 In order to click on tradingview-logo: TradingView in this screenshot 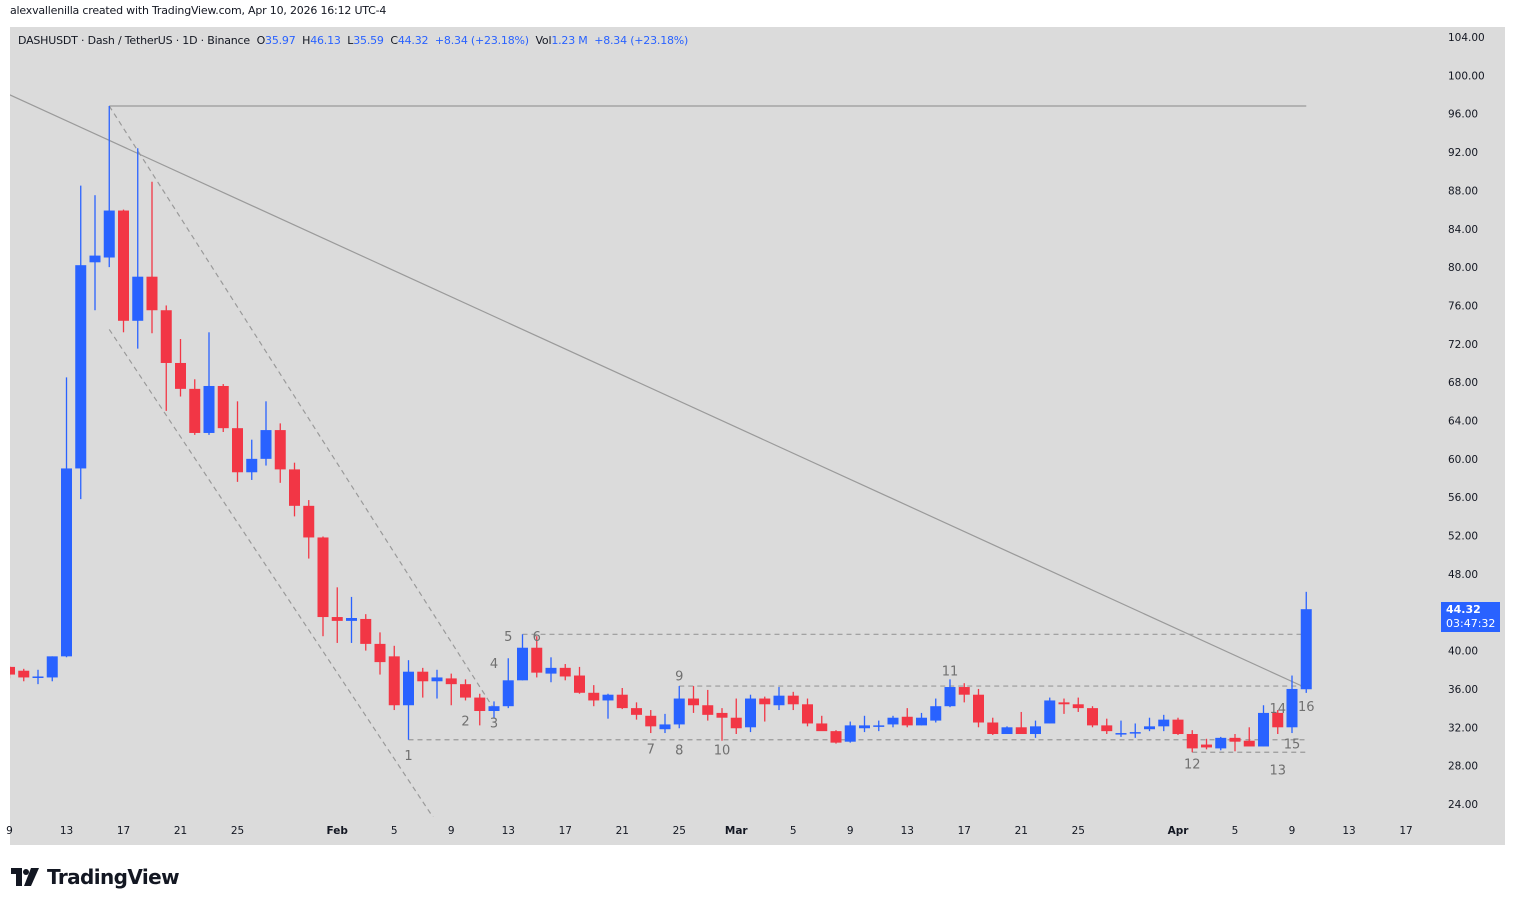, I will do `click(95, 877)`.